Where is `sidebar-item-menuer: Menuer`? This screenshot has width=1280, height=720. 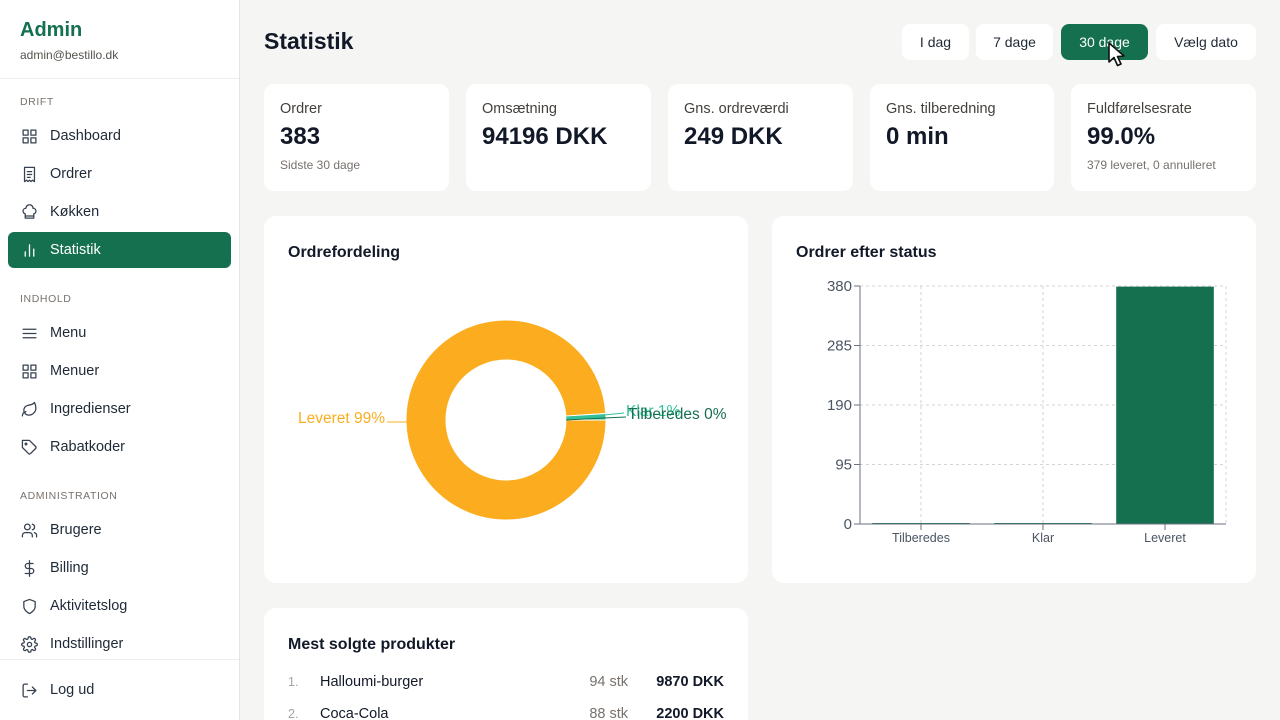
sidebar-item-menuer: Menuer is located at coordinates (119, 371).